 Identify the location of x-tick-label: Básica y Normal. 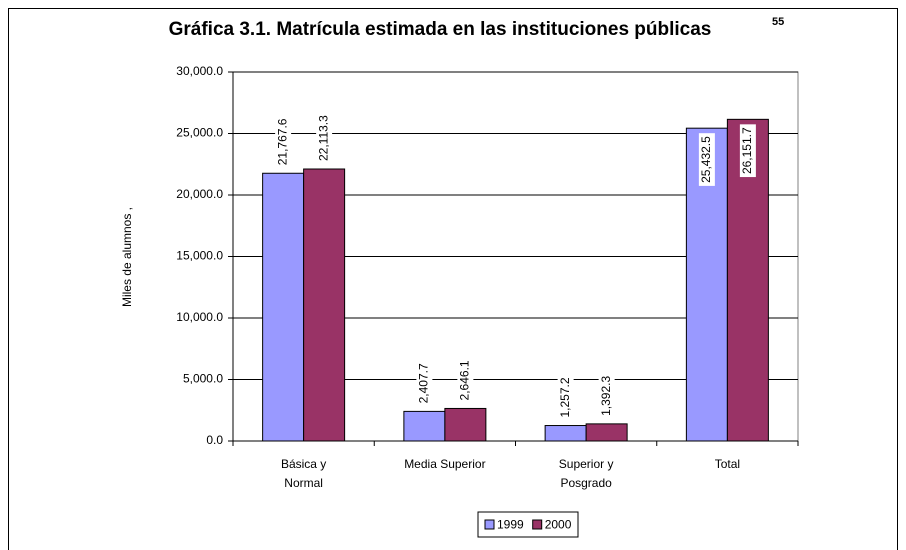
(303, 473).